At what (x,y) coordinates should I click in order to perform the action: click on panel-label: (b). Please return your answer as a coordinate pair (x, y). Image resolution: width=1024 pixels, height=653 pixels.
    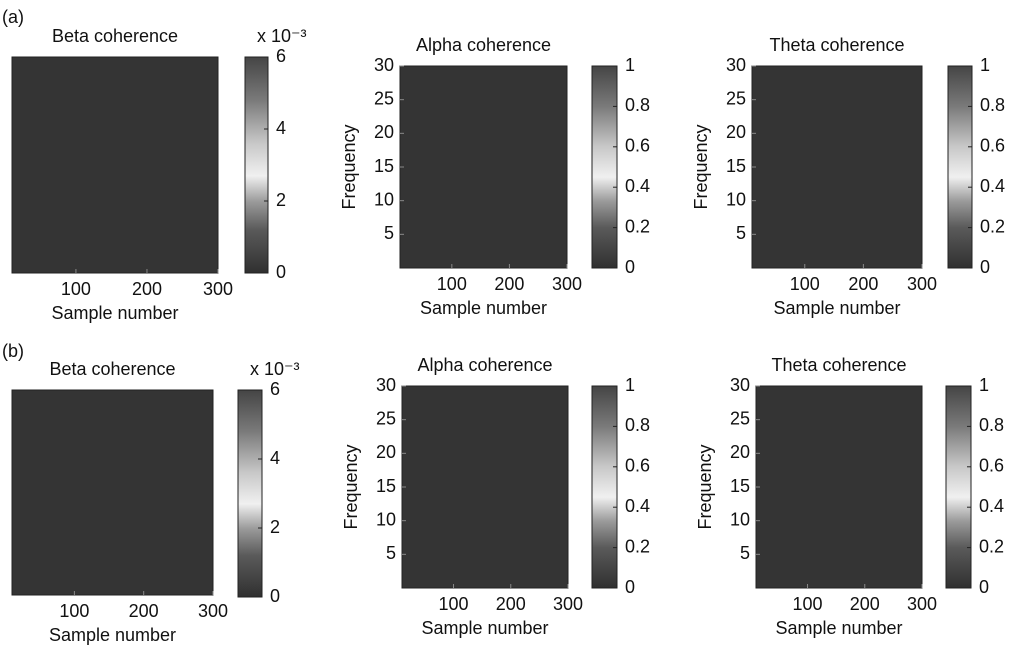
    Looking at the image, I should click on (13, 351).